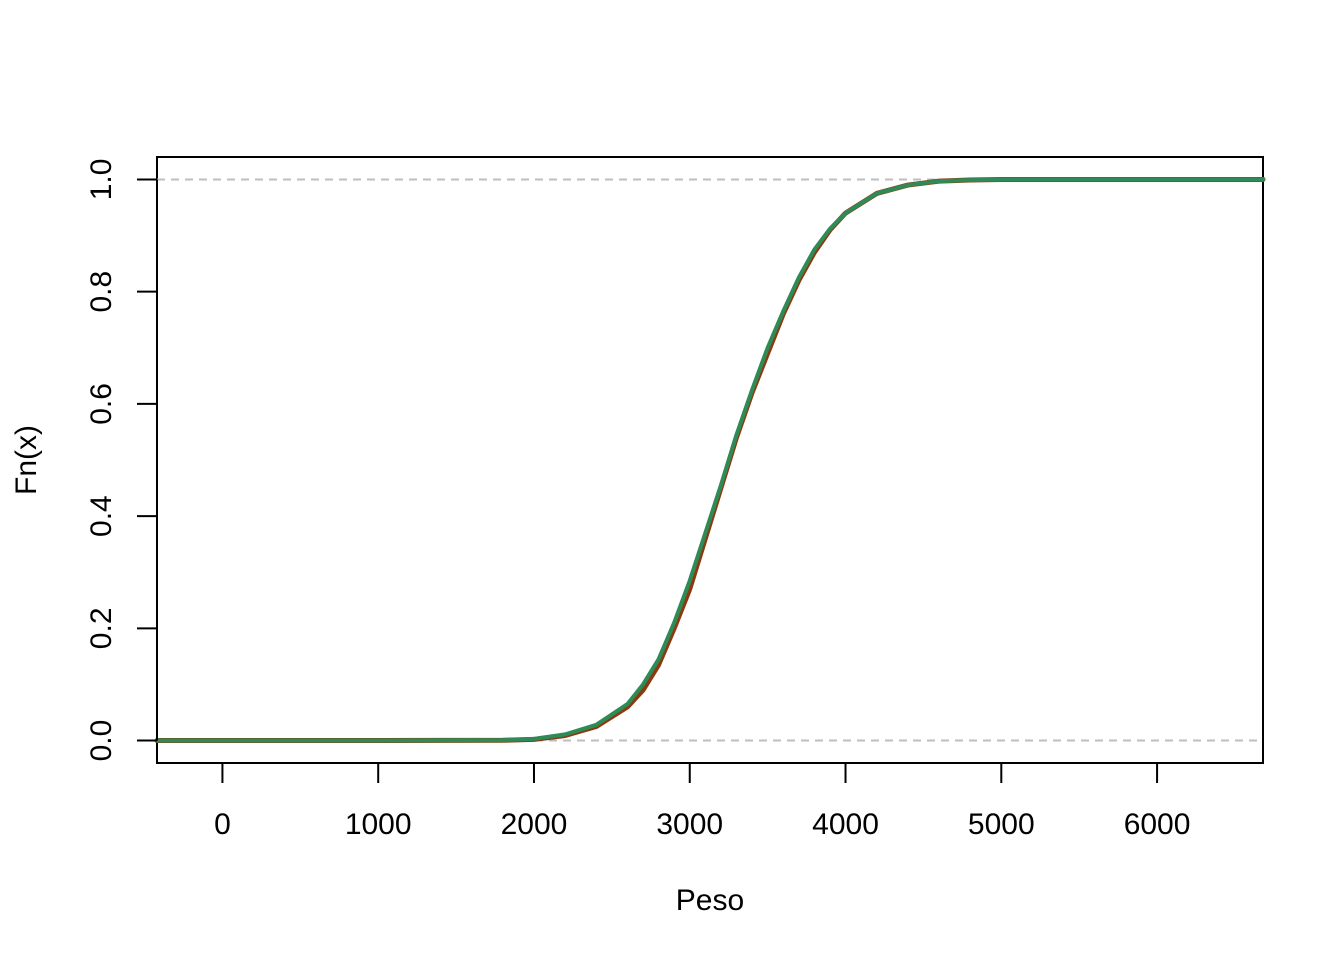 The width and height of the screenshot is (1344, 960). What do you see at coordinates (101, 404) in the screenshot?
I see `y-tick-label-3: 0.6` at bounding box center [101, 404].